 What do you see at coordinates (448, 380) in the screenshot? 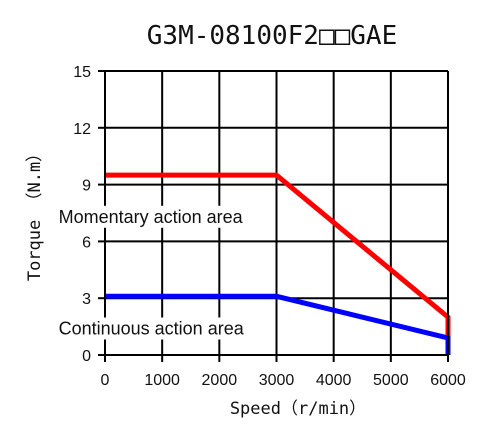
I see `x-tick-label: 6000` at bounding box center [448, 380].